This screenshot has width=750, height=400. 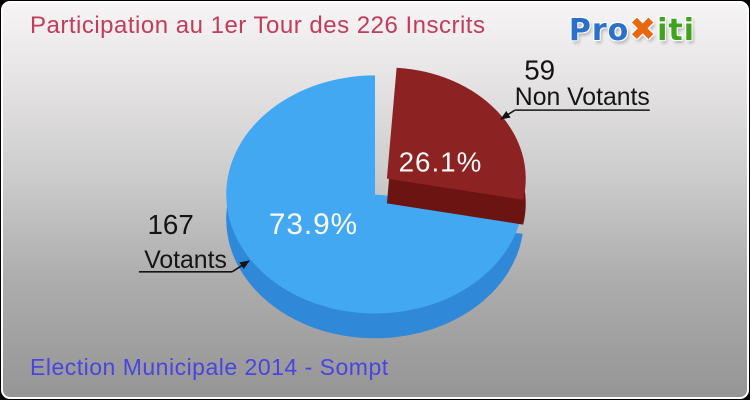 I want to click on chart-subtitle: Election Municipale 2014 - Sompt, so click(x=209, y=367).